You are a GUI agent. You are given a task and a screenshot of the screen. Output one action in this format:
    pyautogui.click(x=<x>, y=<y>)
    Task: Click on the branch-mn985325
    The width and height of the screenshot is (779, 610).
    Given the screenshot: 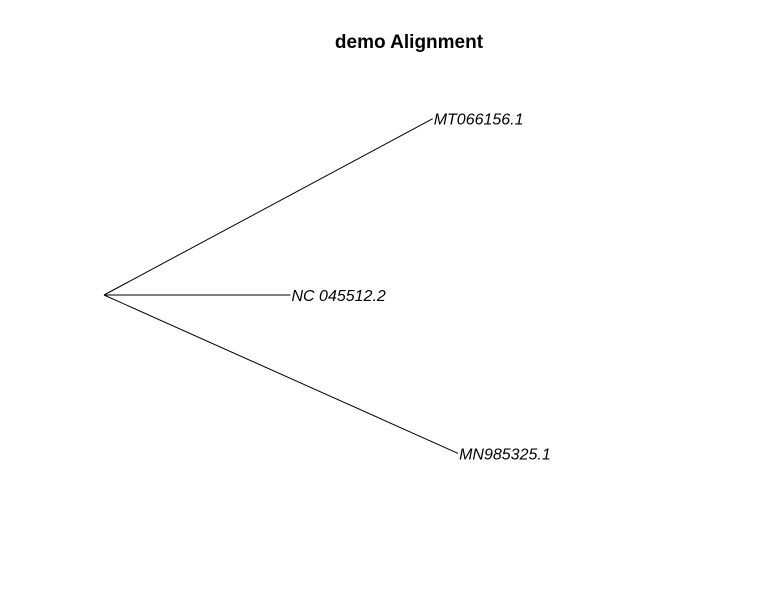 What is the action you would take?
    pyautogui.click(x=281, y=374)
    